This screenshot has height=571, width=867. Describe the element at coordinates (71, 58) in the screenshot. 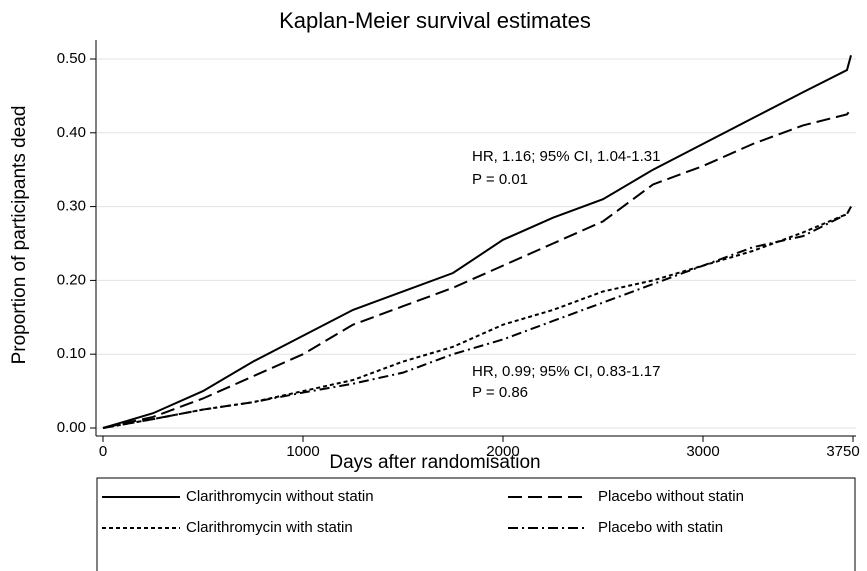

I see `y-tick-label: 0.50` at that location.